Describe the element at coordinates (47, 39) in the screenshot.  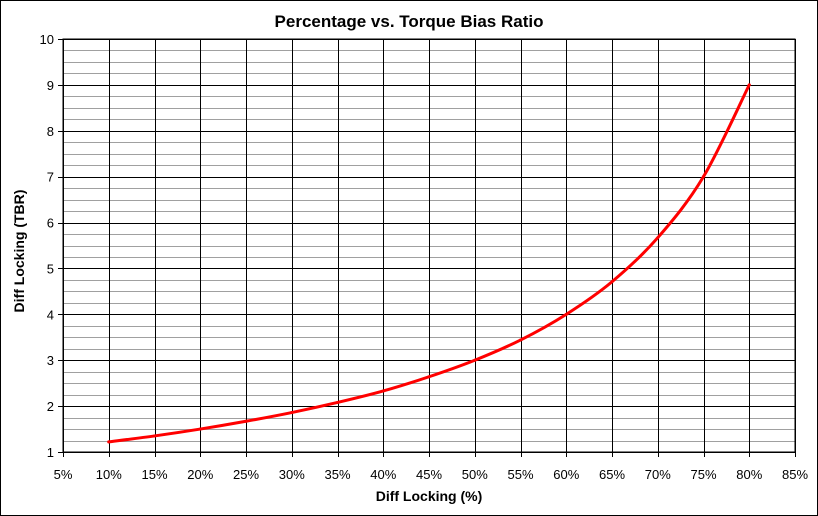
I see `y-tick-label: 10` at that location.